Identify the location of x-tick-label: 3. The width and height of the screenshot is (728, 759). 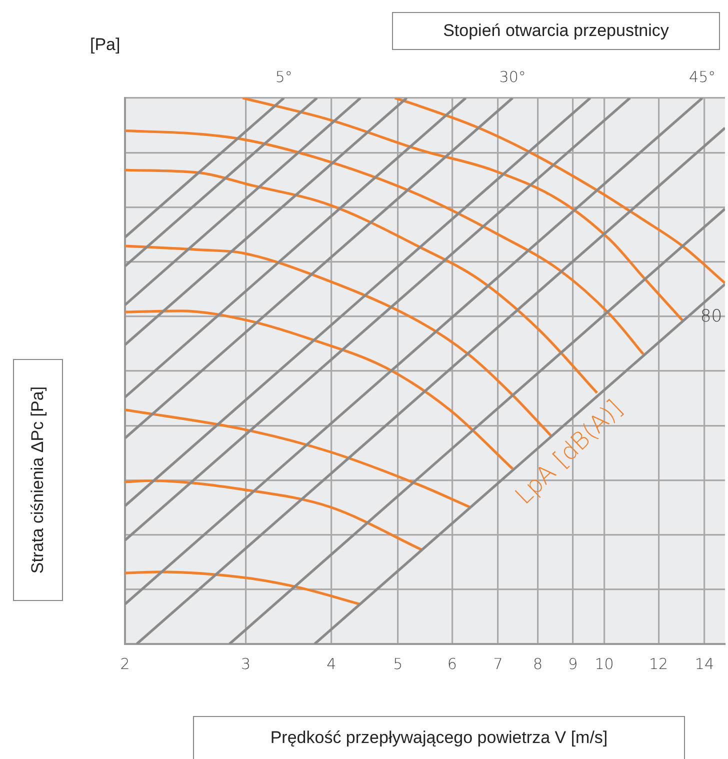
(245, 663).